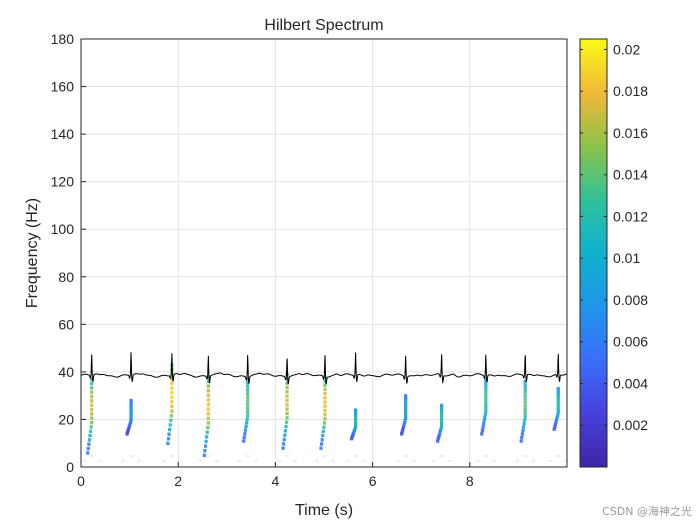 The height and width of the screenshot is (525, 700). What do you see at coordinates (630, 175) in the screenshot?
I see `colorbar-tick-label: 0.014` at bounding box center [630, 175].